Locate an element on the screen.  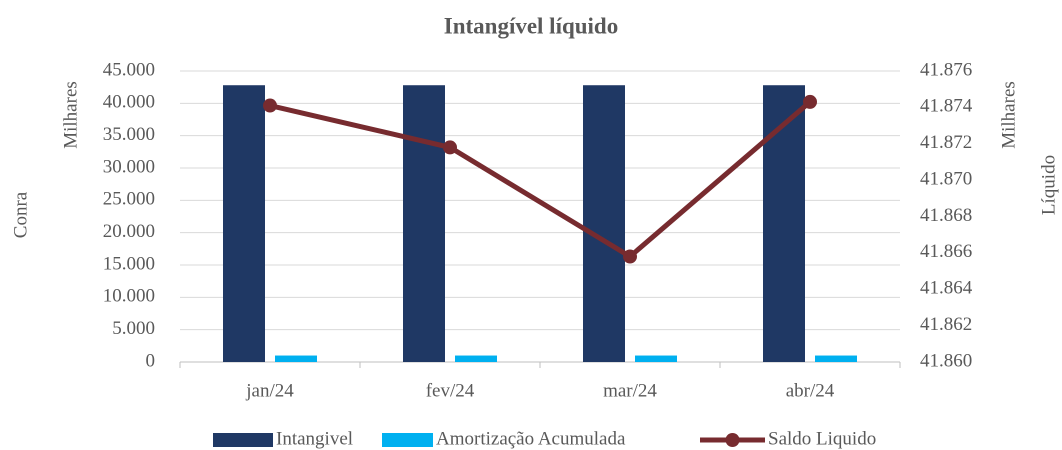
y2-tick-label: 41.864 is located at coordinates (946, 288).